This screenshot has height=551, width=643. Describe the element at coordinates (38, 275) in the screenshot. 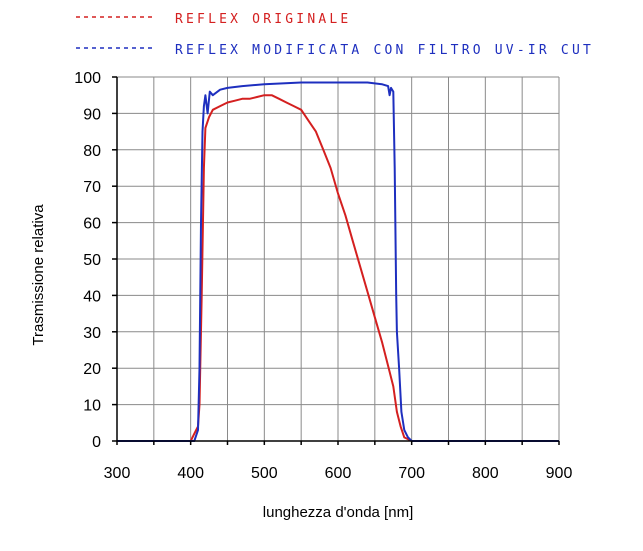

I see `y-axis-title: Trasmissione relativa` at that location.